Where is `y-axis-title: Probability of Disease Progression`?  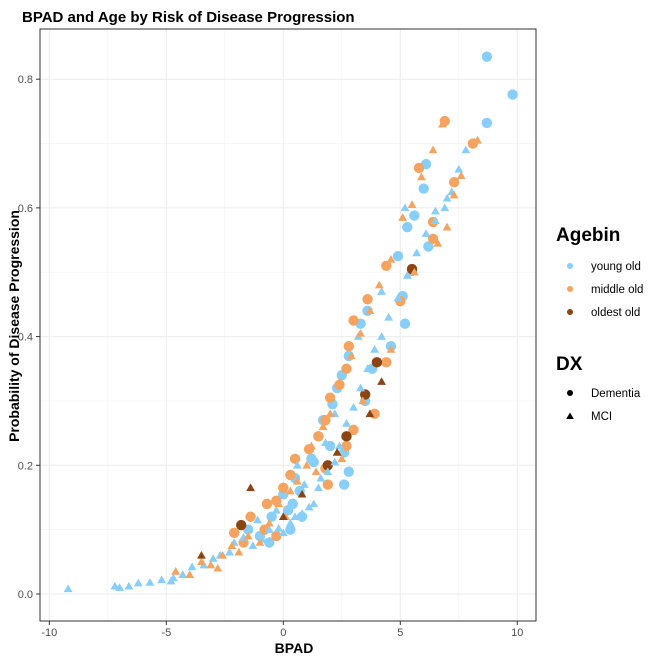
y-axis-title: Probability of Disease Progression is located at coordinates (14, 326).